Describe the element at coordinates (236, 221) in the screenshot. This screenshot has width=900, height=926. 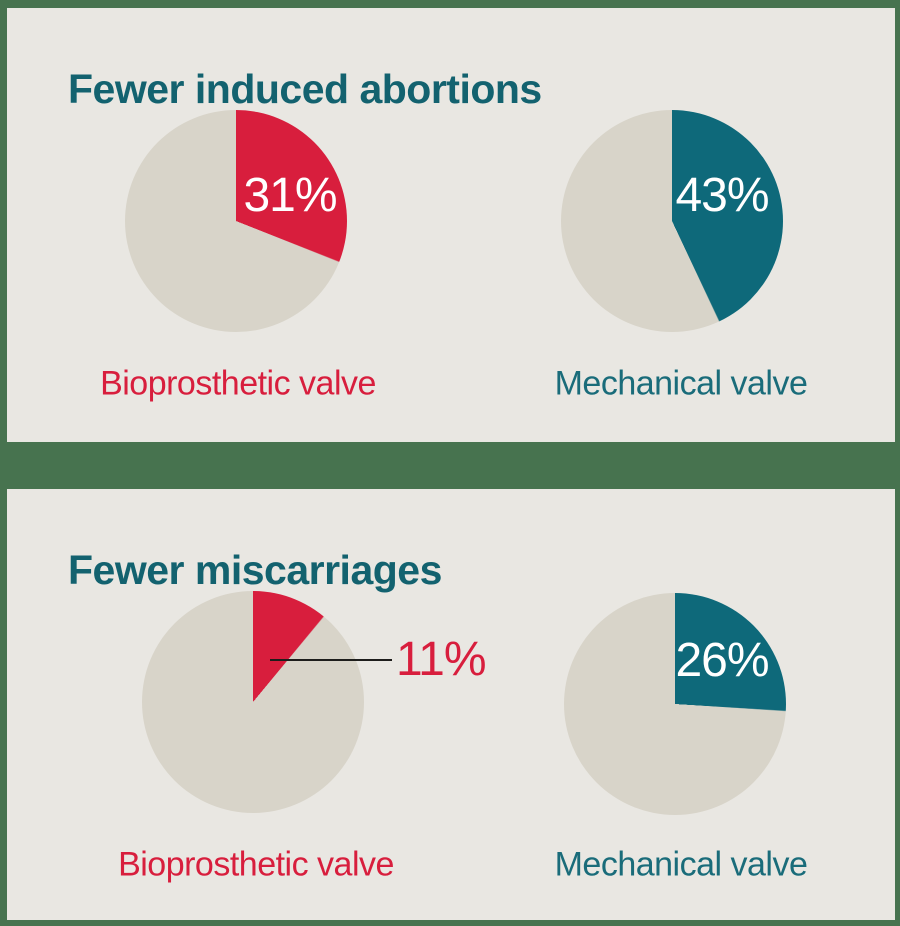
I see `pie-chart-bioprosthetic-induced-abortions` at that location.